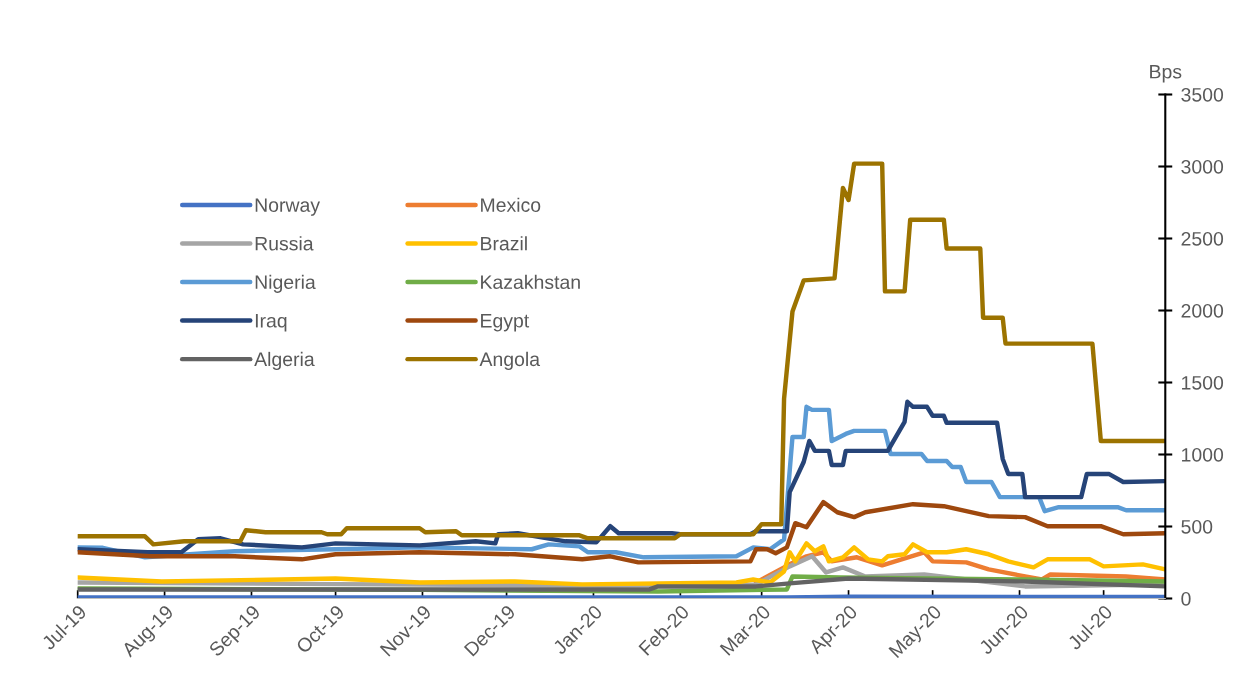 This screenshot has width=1253, height=700. What do you see at coordinates (1203, 454) in the screenshot?
I see `y-tick-label: 1000` at bounding box center [1203, 454].